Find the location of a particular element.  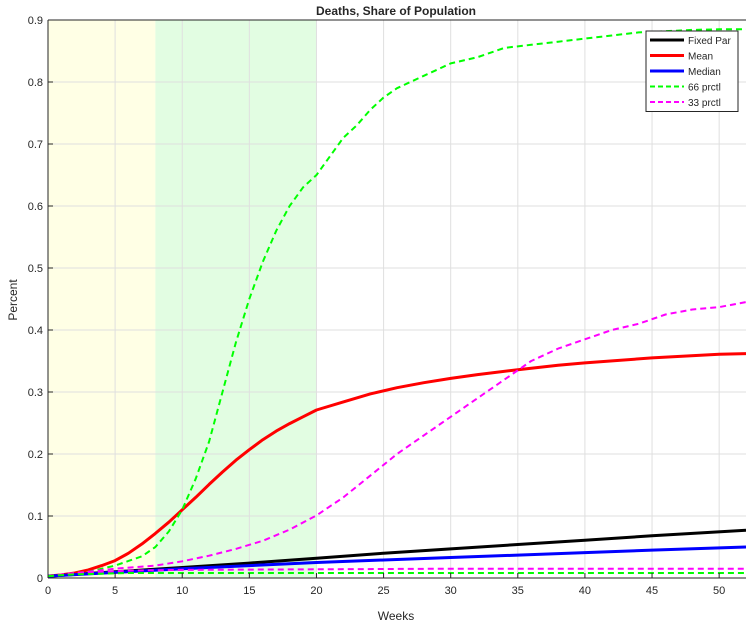

y-tick-label-0: 0 is located at coordinates (40, 579).